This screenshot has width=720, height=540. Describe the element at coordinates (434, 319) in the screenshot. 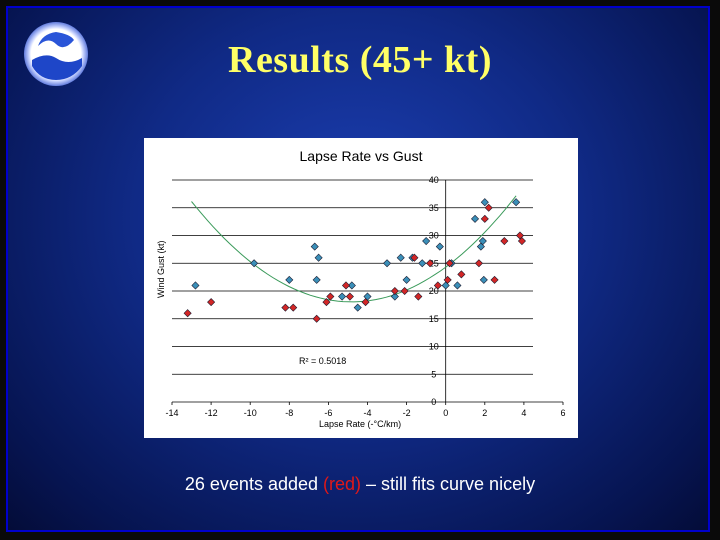

I see `y-tick-label: 15` at that location.